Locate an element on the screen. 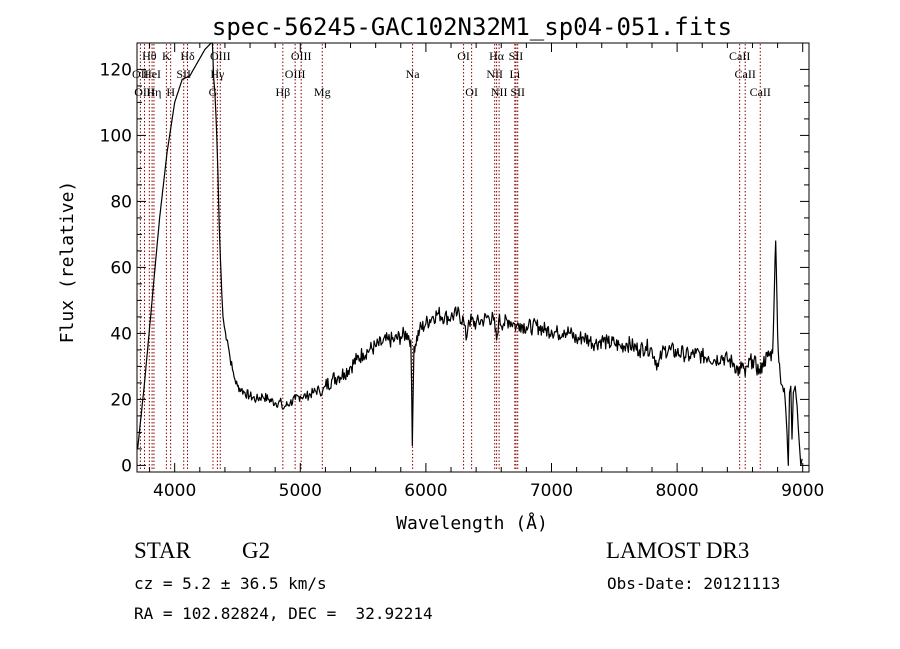  line-label-10: Hγ is located at coordinates (217, 74).